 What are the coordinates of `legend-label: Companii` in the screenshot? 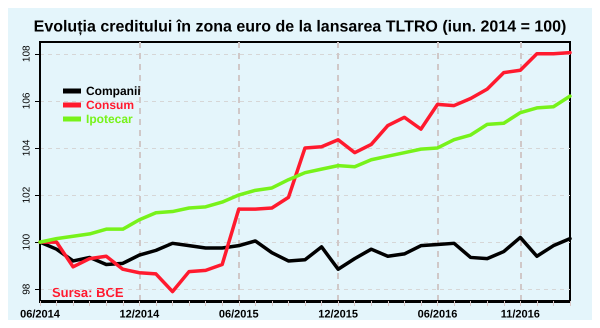 It's located at (113, 91).